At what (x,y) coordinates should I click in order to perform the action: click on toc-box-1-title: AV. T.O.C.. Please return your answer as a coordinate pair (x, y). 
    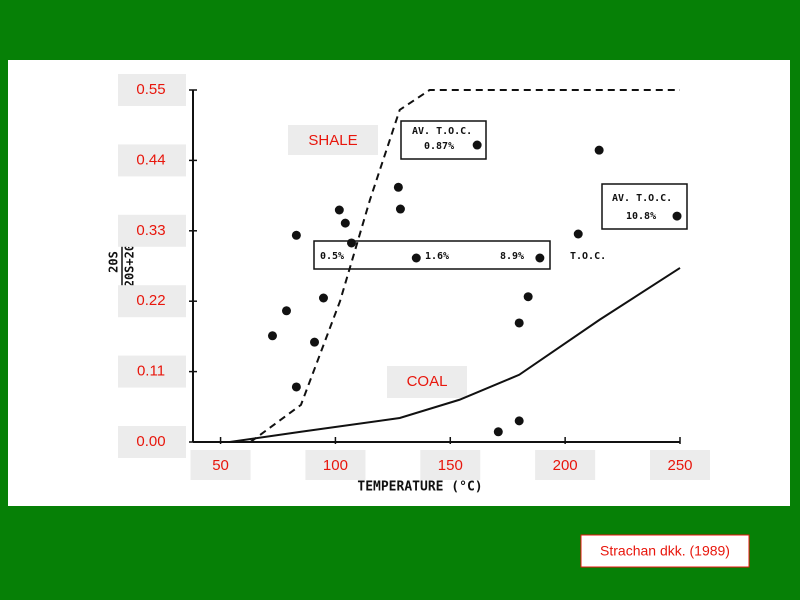
    Looking at the image, I should click on (442, 131).